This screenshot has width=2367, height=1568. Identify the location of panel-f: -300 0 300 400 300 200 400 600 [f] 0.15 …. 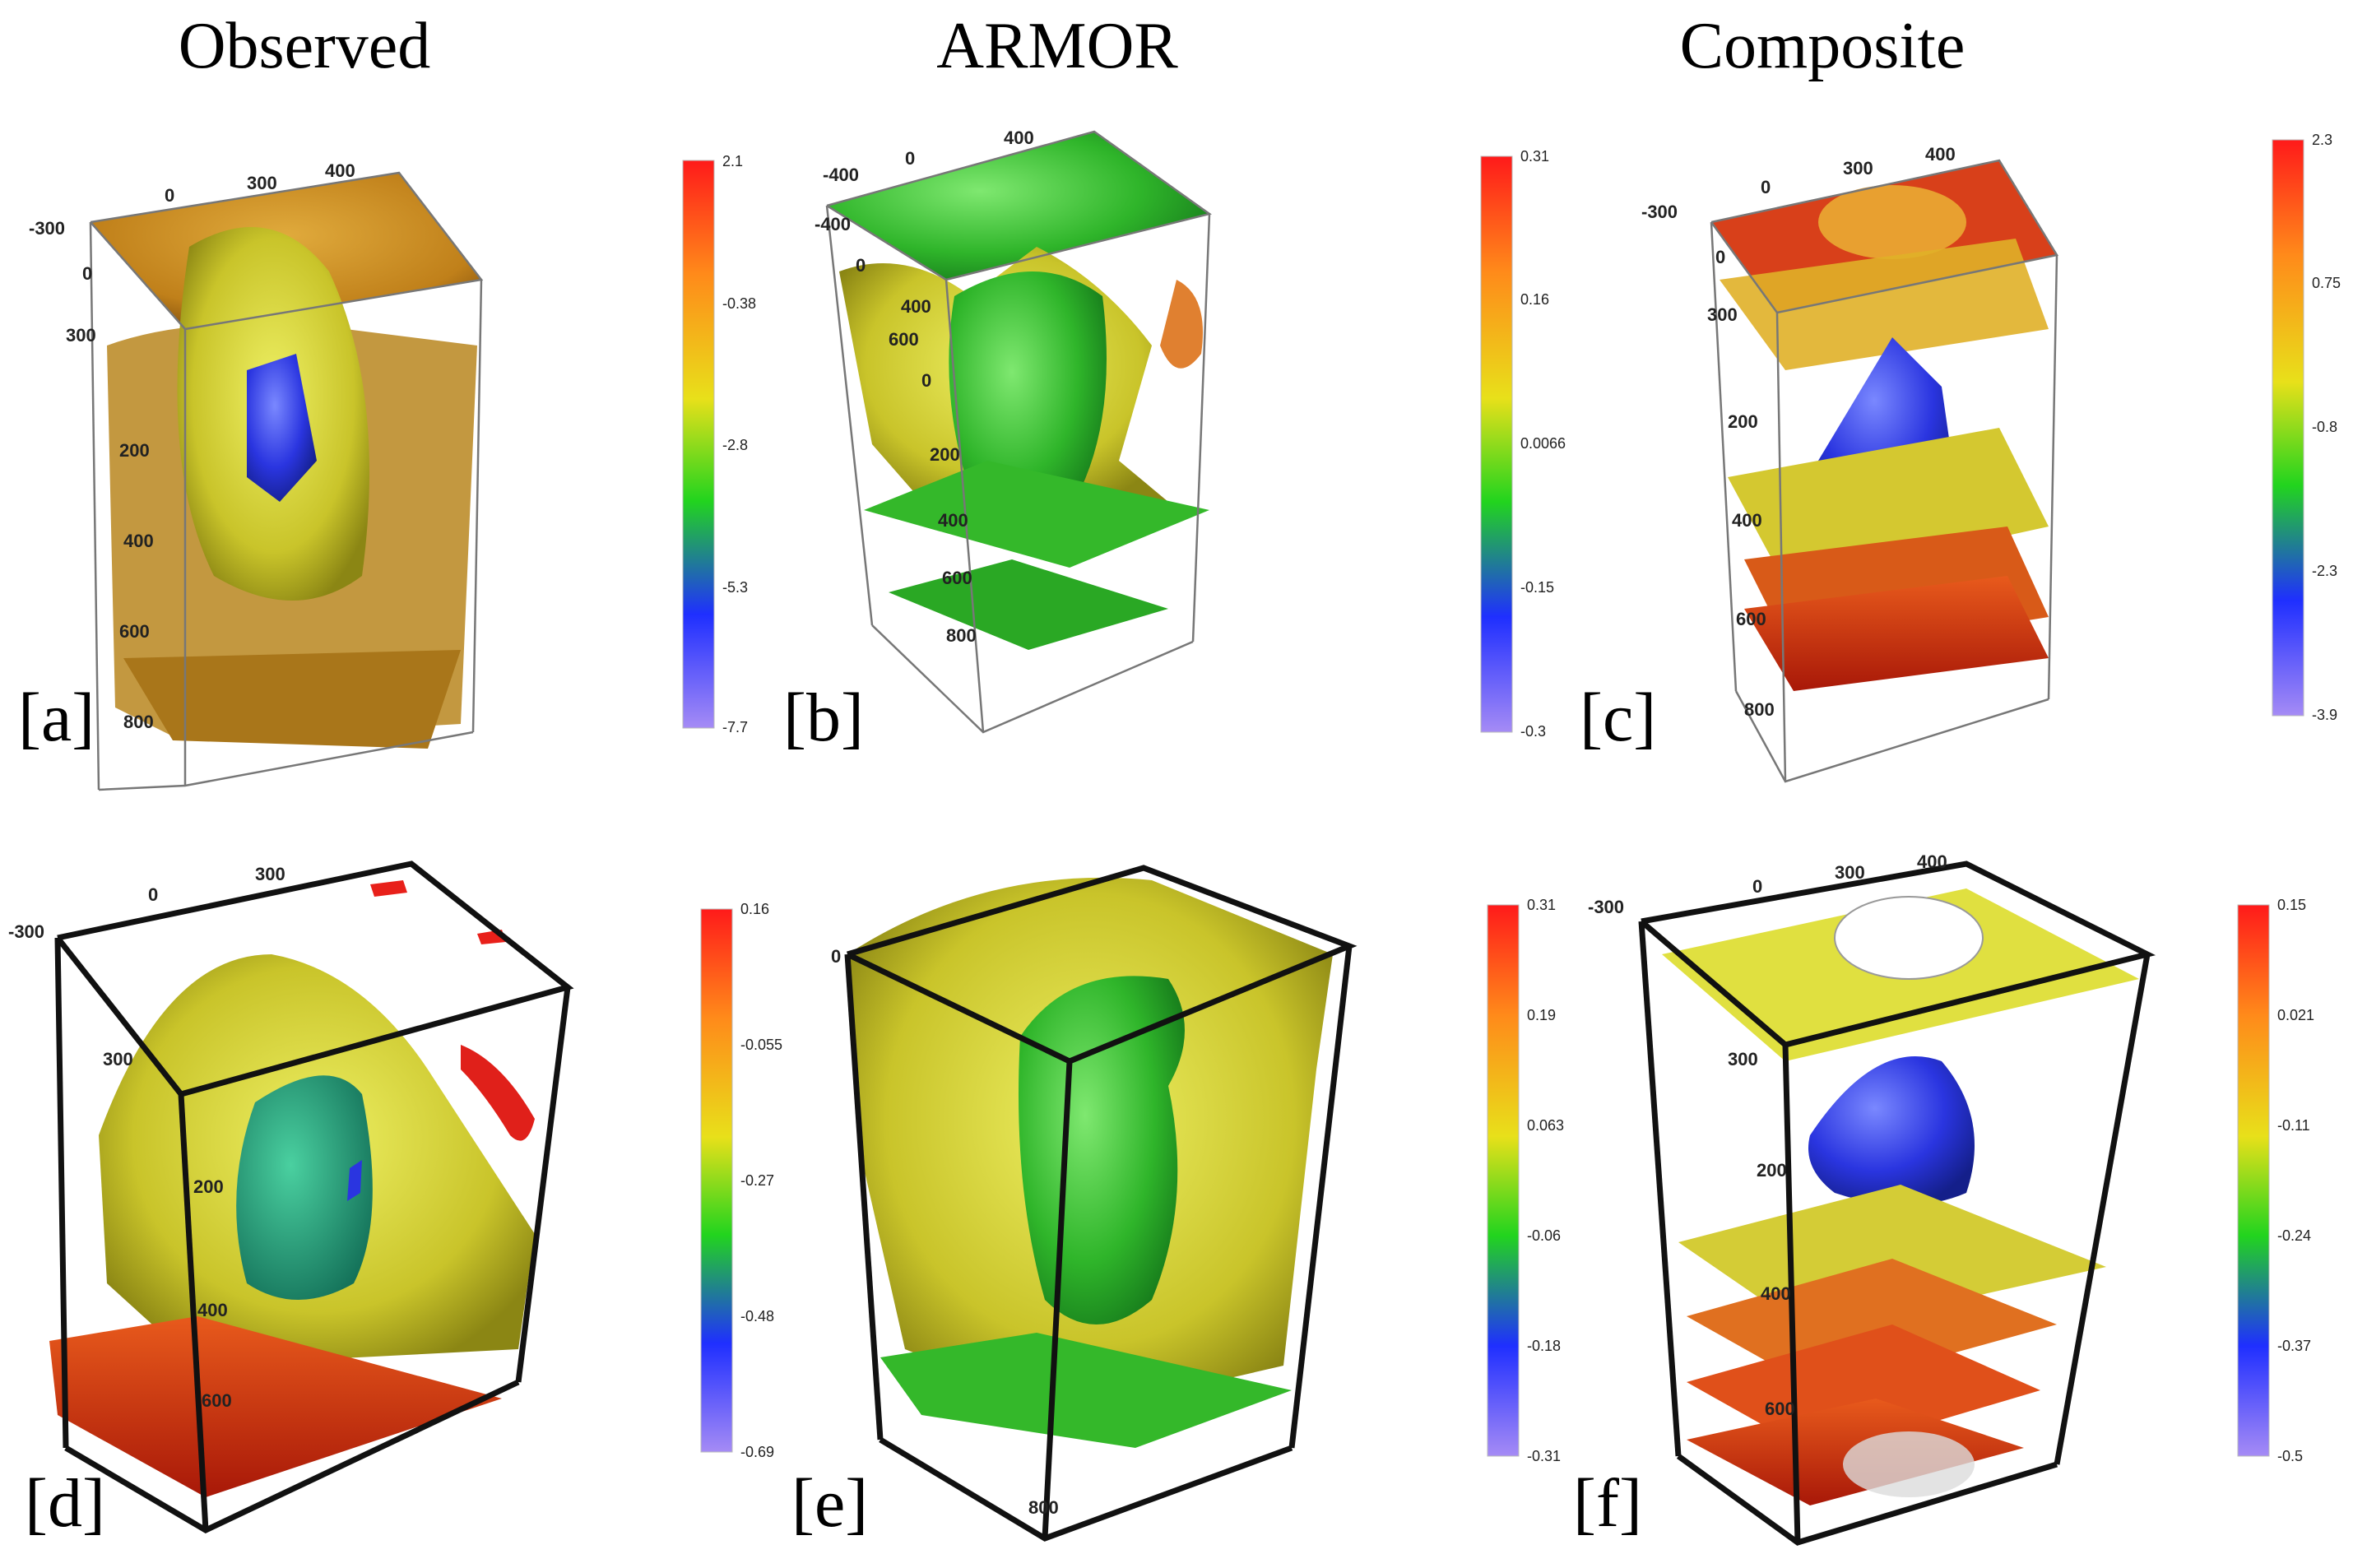
(1943, 1198).